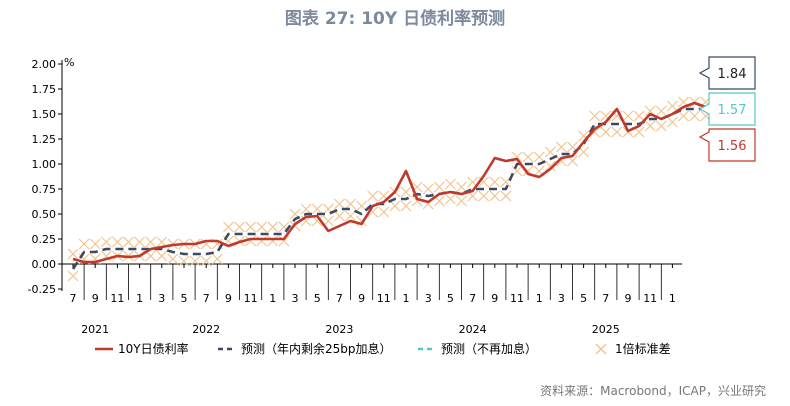 This screenshot has height=406, width=790. Describe the element at coordinates (44, 139) in the screenshot. I see `y-tick-label: 1.25` at that location.